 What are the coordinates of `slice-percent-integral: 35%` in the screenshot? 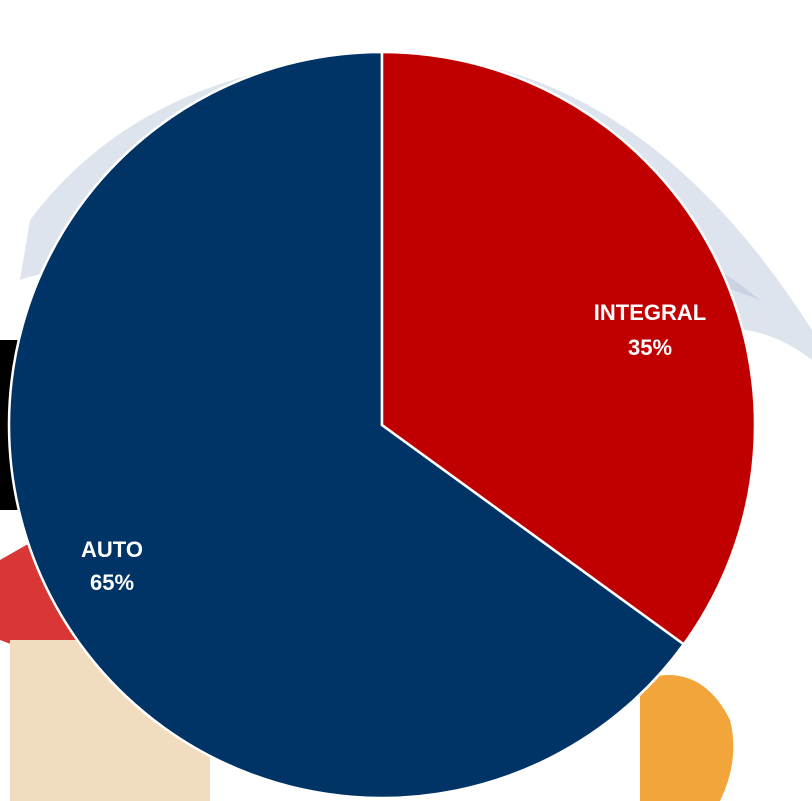 It's located at (650, 347).